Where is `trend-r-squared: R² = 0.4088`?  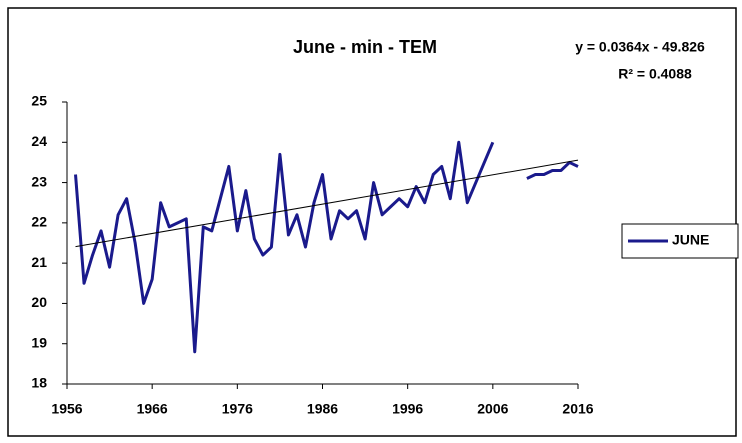 trend-r-squared: R² = 0.4088 is located at coordinates (655, 74).